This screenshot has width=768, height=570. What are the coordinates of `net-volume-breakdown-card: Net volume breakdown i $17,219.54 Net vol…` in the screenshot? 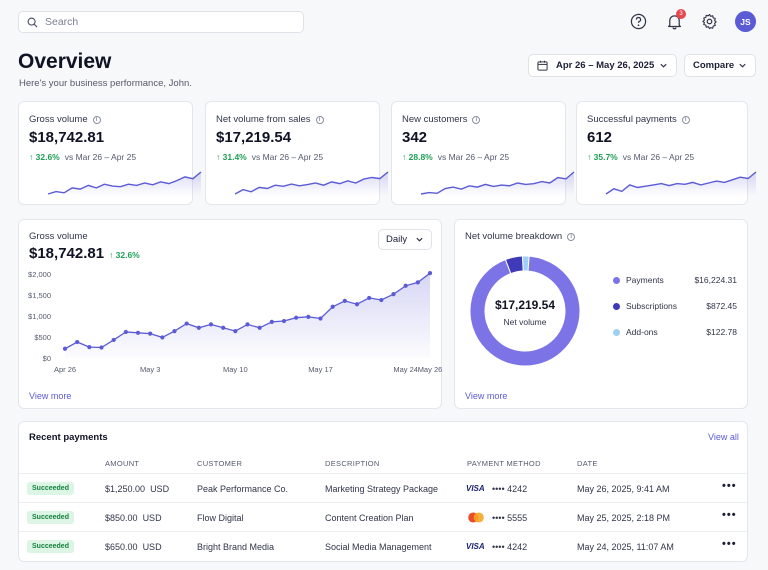 It's located at (601, 314).